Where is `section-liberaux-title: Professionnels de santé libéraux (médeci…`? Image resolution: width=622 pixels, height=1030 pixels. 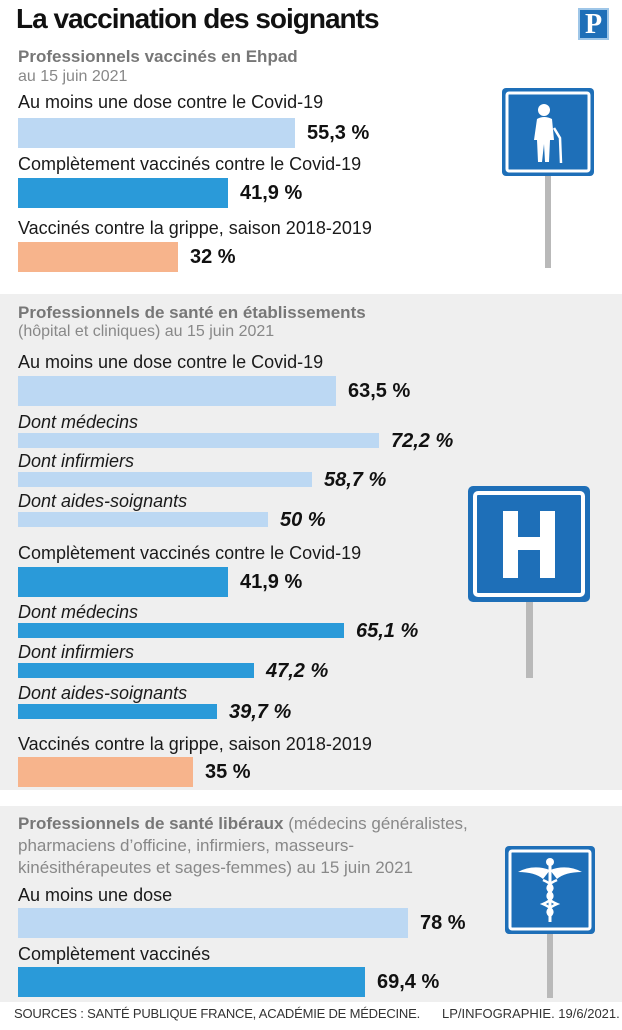 section-liberaux-title: Professionnels de santé libéraux (médeci… is located at coordinates (243, 823).